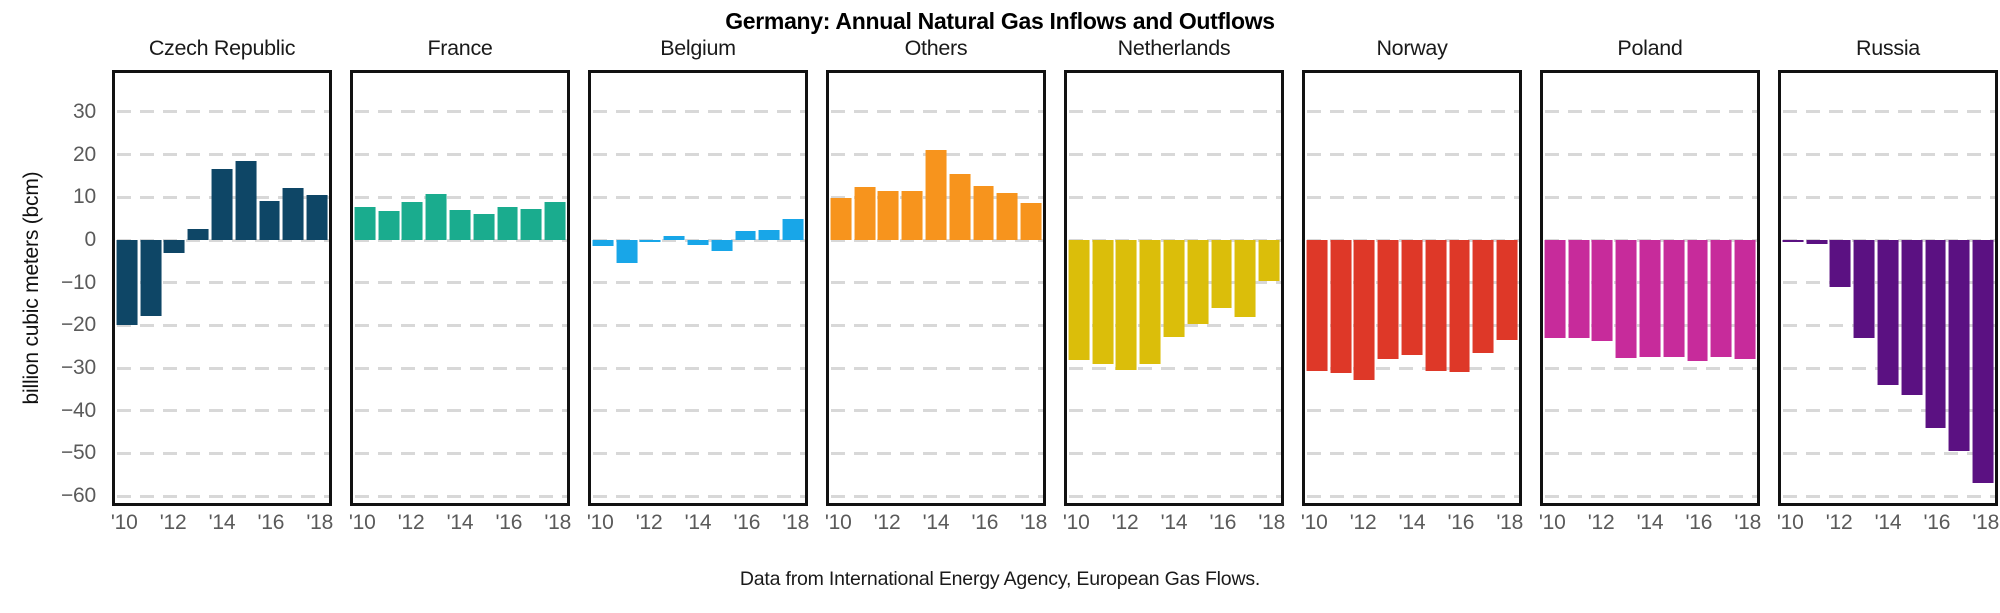  What do you see at coordinates (1721, 299) in the screenshot?
I see `bar-poland-2017` at bounding box center [1721, 299].